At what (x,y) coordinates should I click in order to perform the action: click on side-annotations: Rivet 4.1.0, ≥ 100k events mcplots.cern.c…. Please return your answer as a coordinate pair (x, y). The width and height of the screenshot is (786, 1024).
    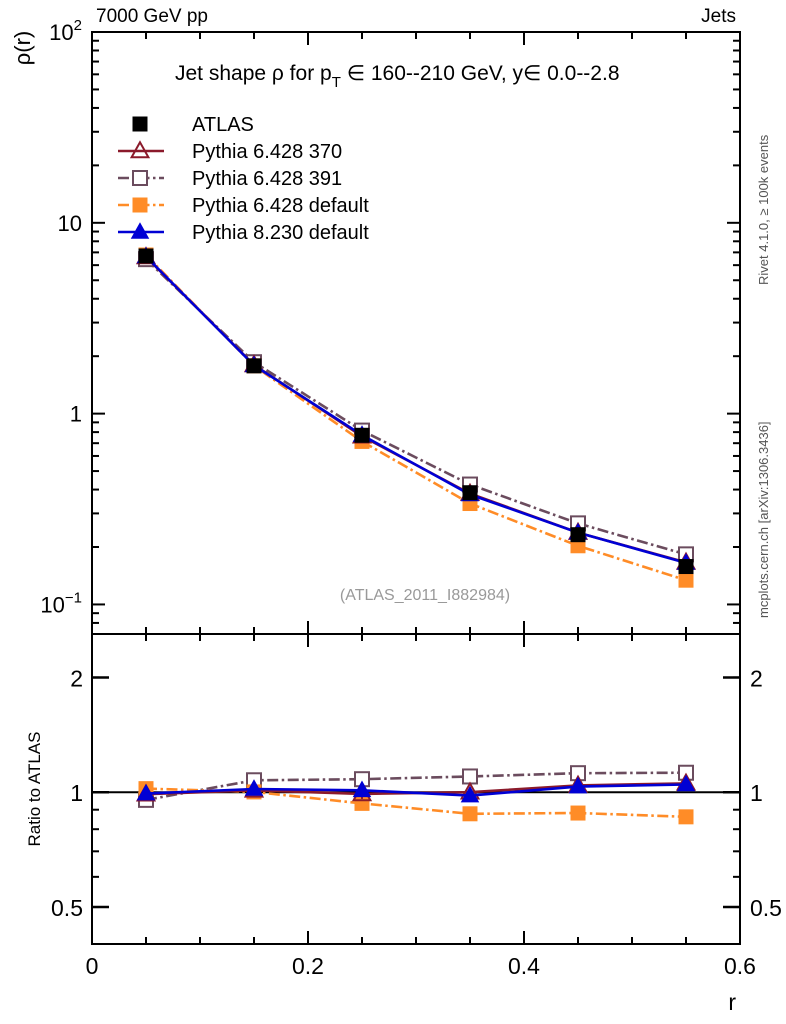
    Looking at the image, I should click on (763, 376).